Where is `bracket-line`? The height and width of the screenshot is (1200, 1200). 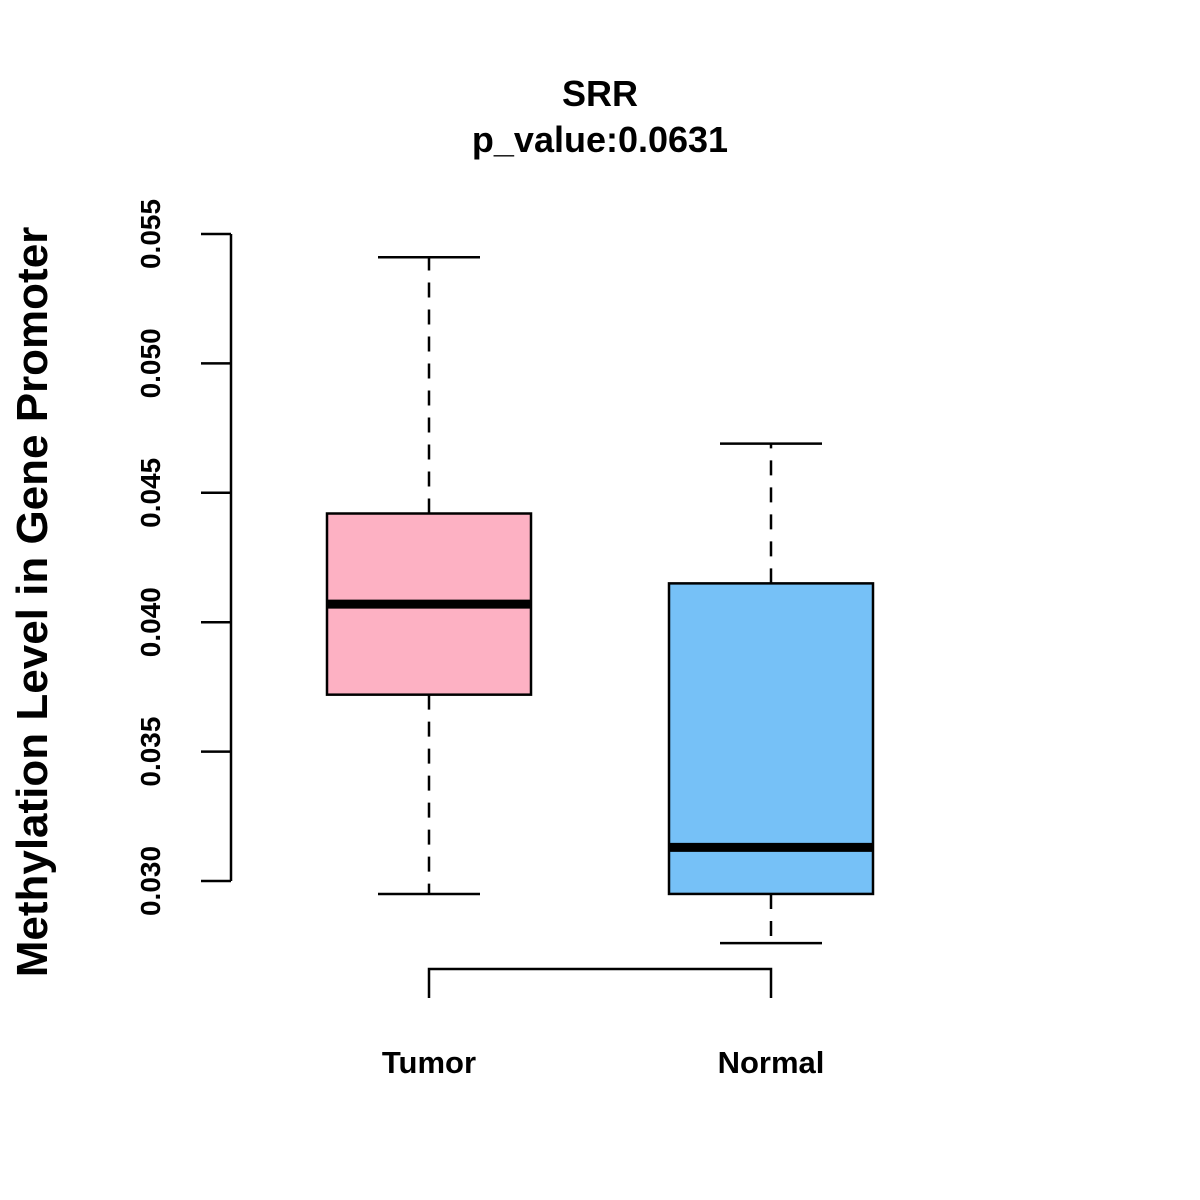
bracket-line is located at coordinates (600, 982).